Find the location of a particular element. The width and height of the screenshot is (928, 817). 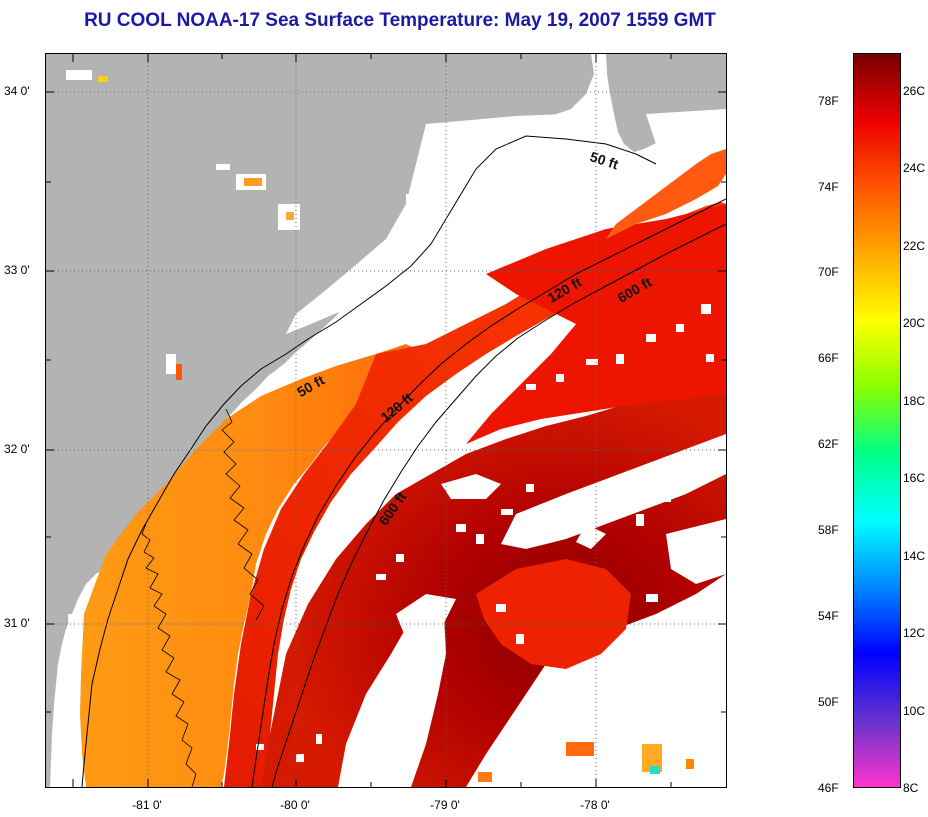

land-warm-specks is located at coordinates (196, 228).